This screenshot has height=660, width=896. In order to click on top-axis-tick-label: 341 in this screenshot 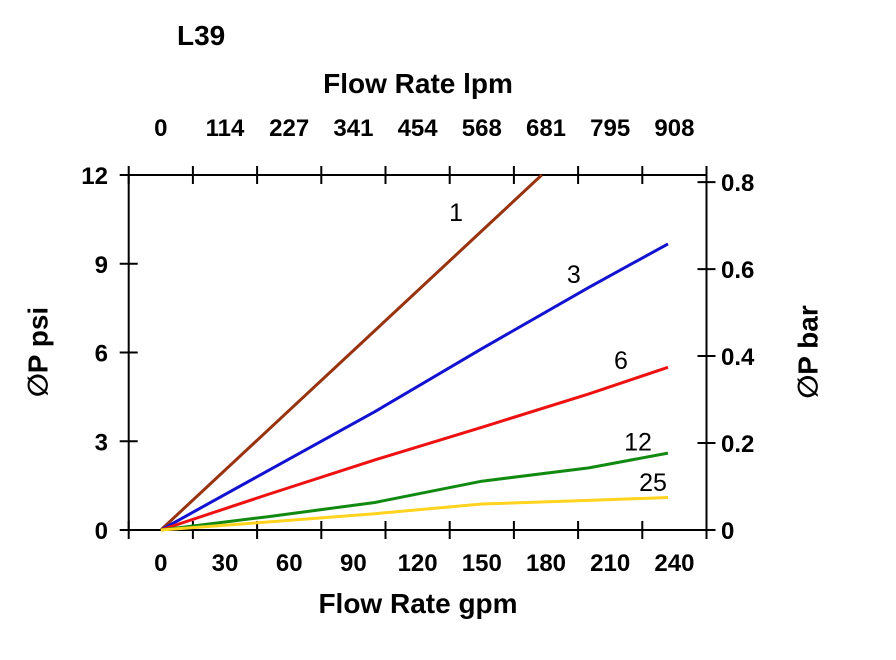, I will do `click(353, 128)`.